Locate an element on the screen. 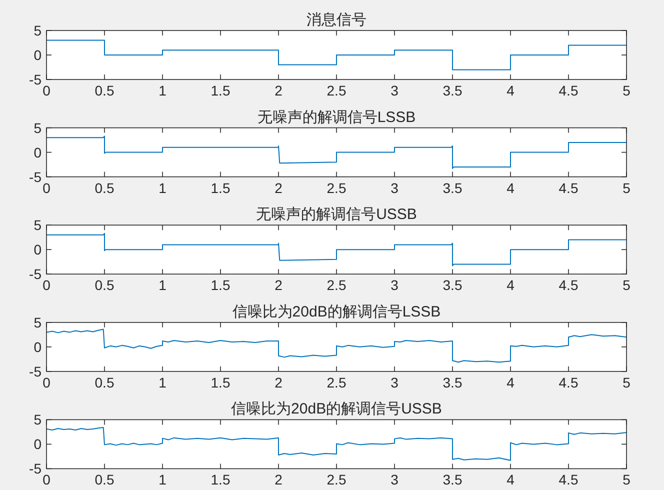 This screenshot has width=664, height=490. chart-title: 无噪声的解调信号LSSB is located at coordinates (336, 117).